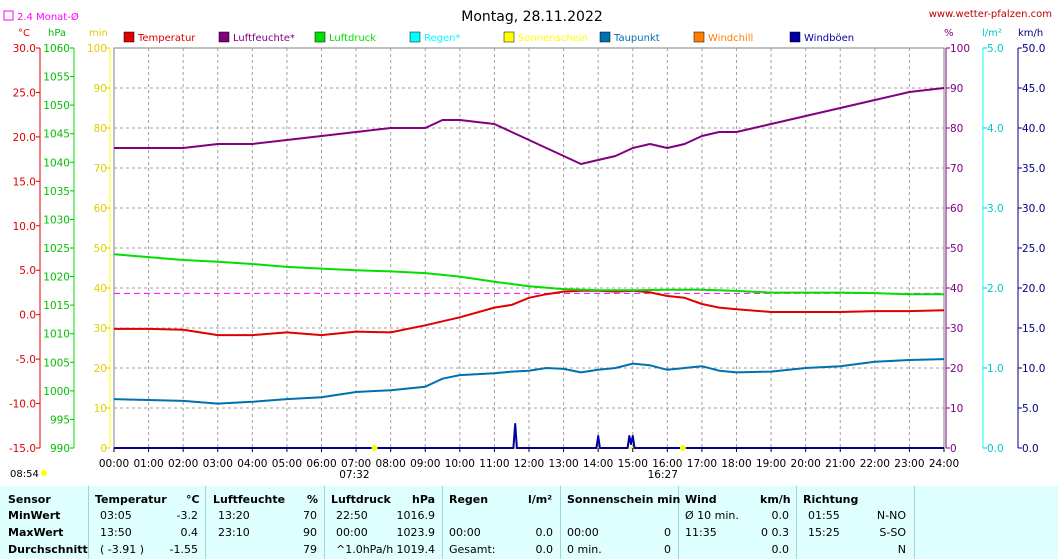 Image resolution: width=1058 pixels, height=559 pixels. I want to click on x-tick-label: 21:00, so click(840, 464).